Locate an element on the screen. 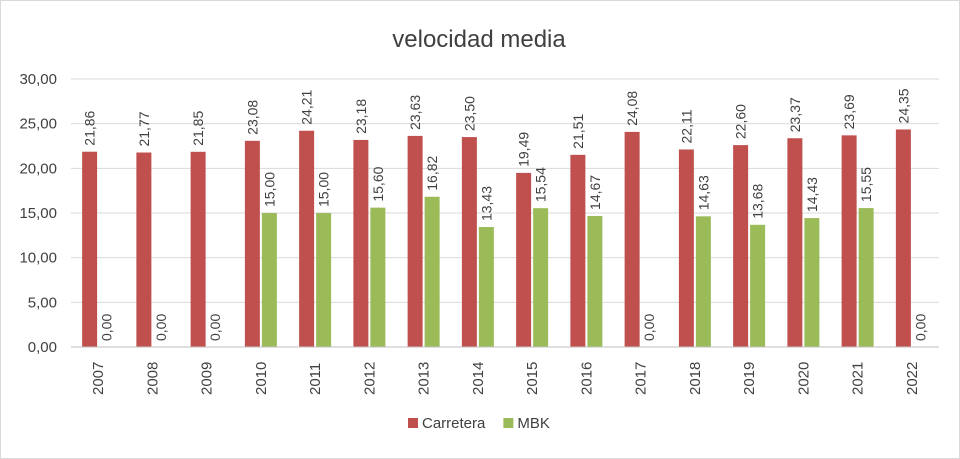 This screenshot has width=960, height=459. x-tick-label: 2016 is located at coordinates (586, 378).